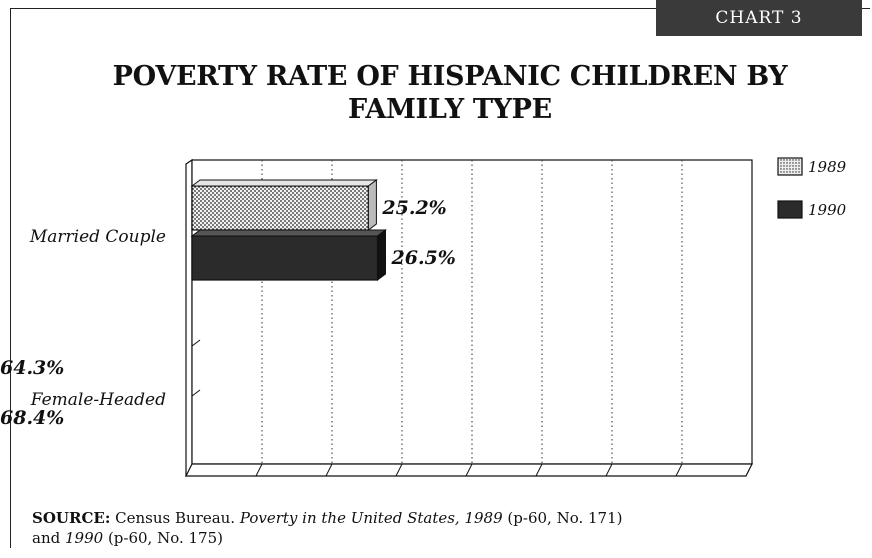  I want to click on bar-end-1989, so click(372, 205).